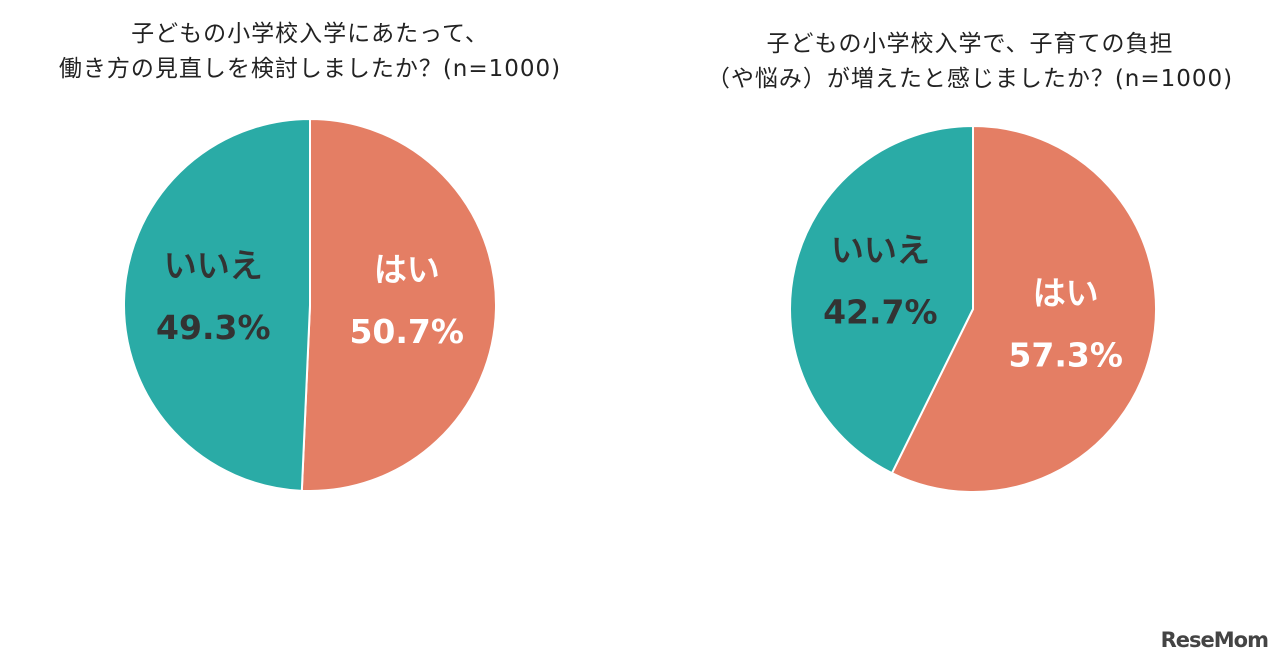 This screenshot has width=1280, height=662. What do you see at coordinates (310, 69) in the screenshot?
I see `chart-title-line-2: 働き方の見直しを検討しましたか？(n=1000)` at bounding box center [310, 69].